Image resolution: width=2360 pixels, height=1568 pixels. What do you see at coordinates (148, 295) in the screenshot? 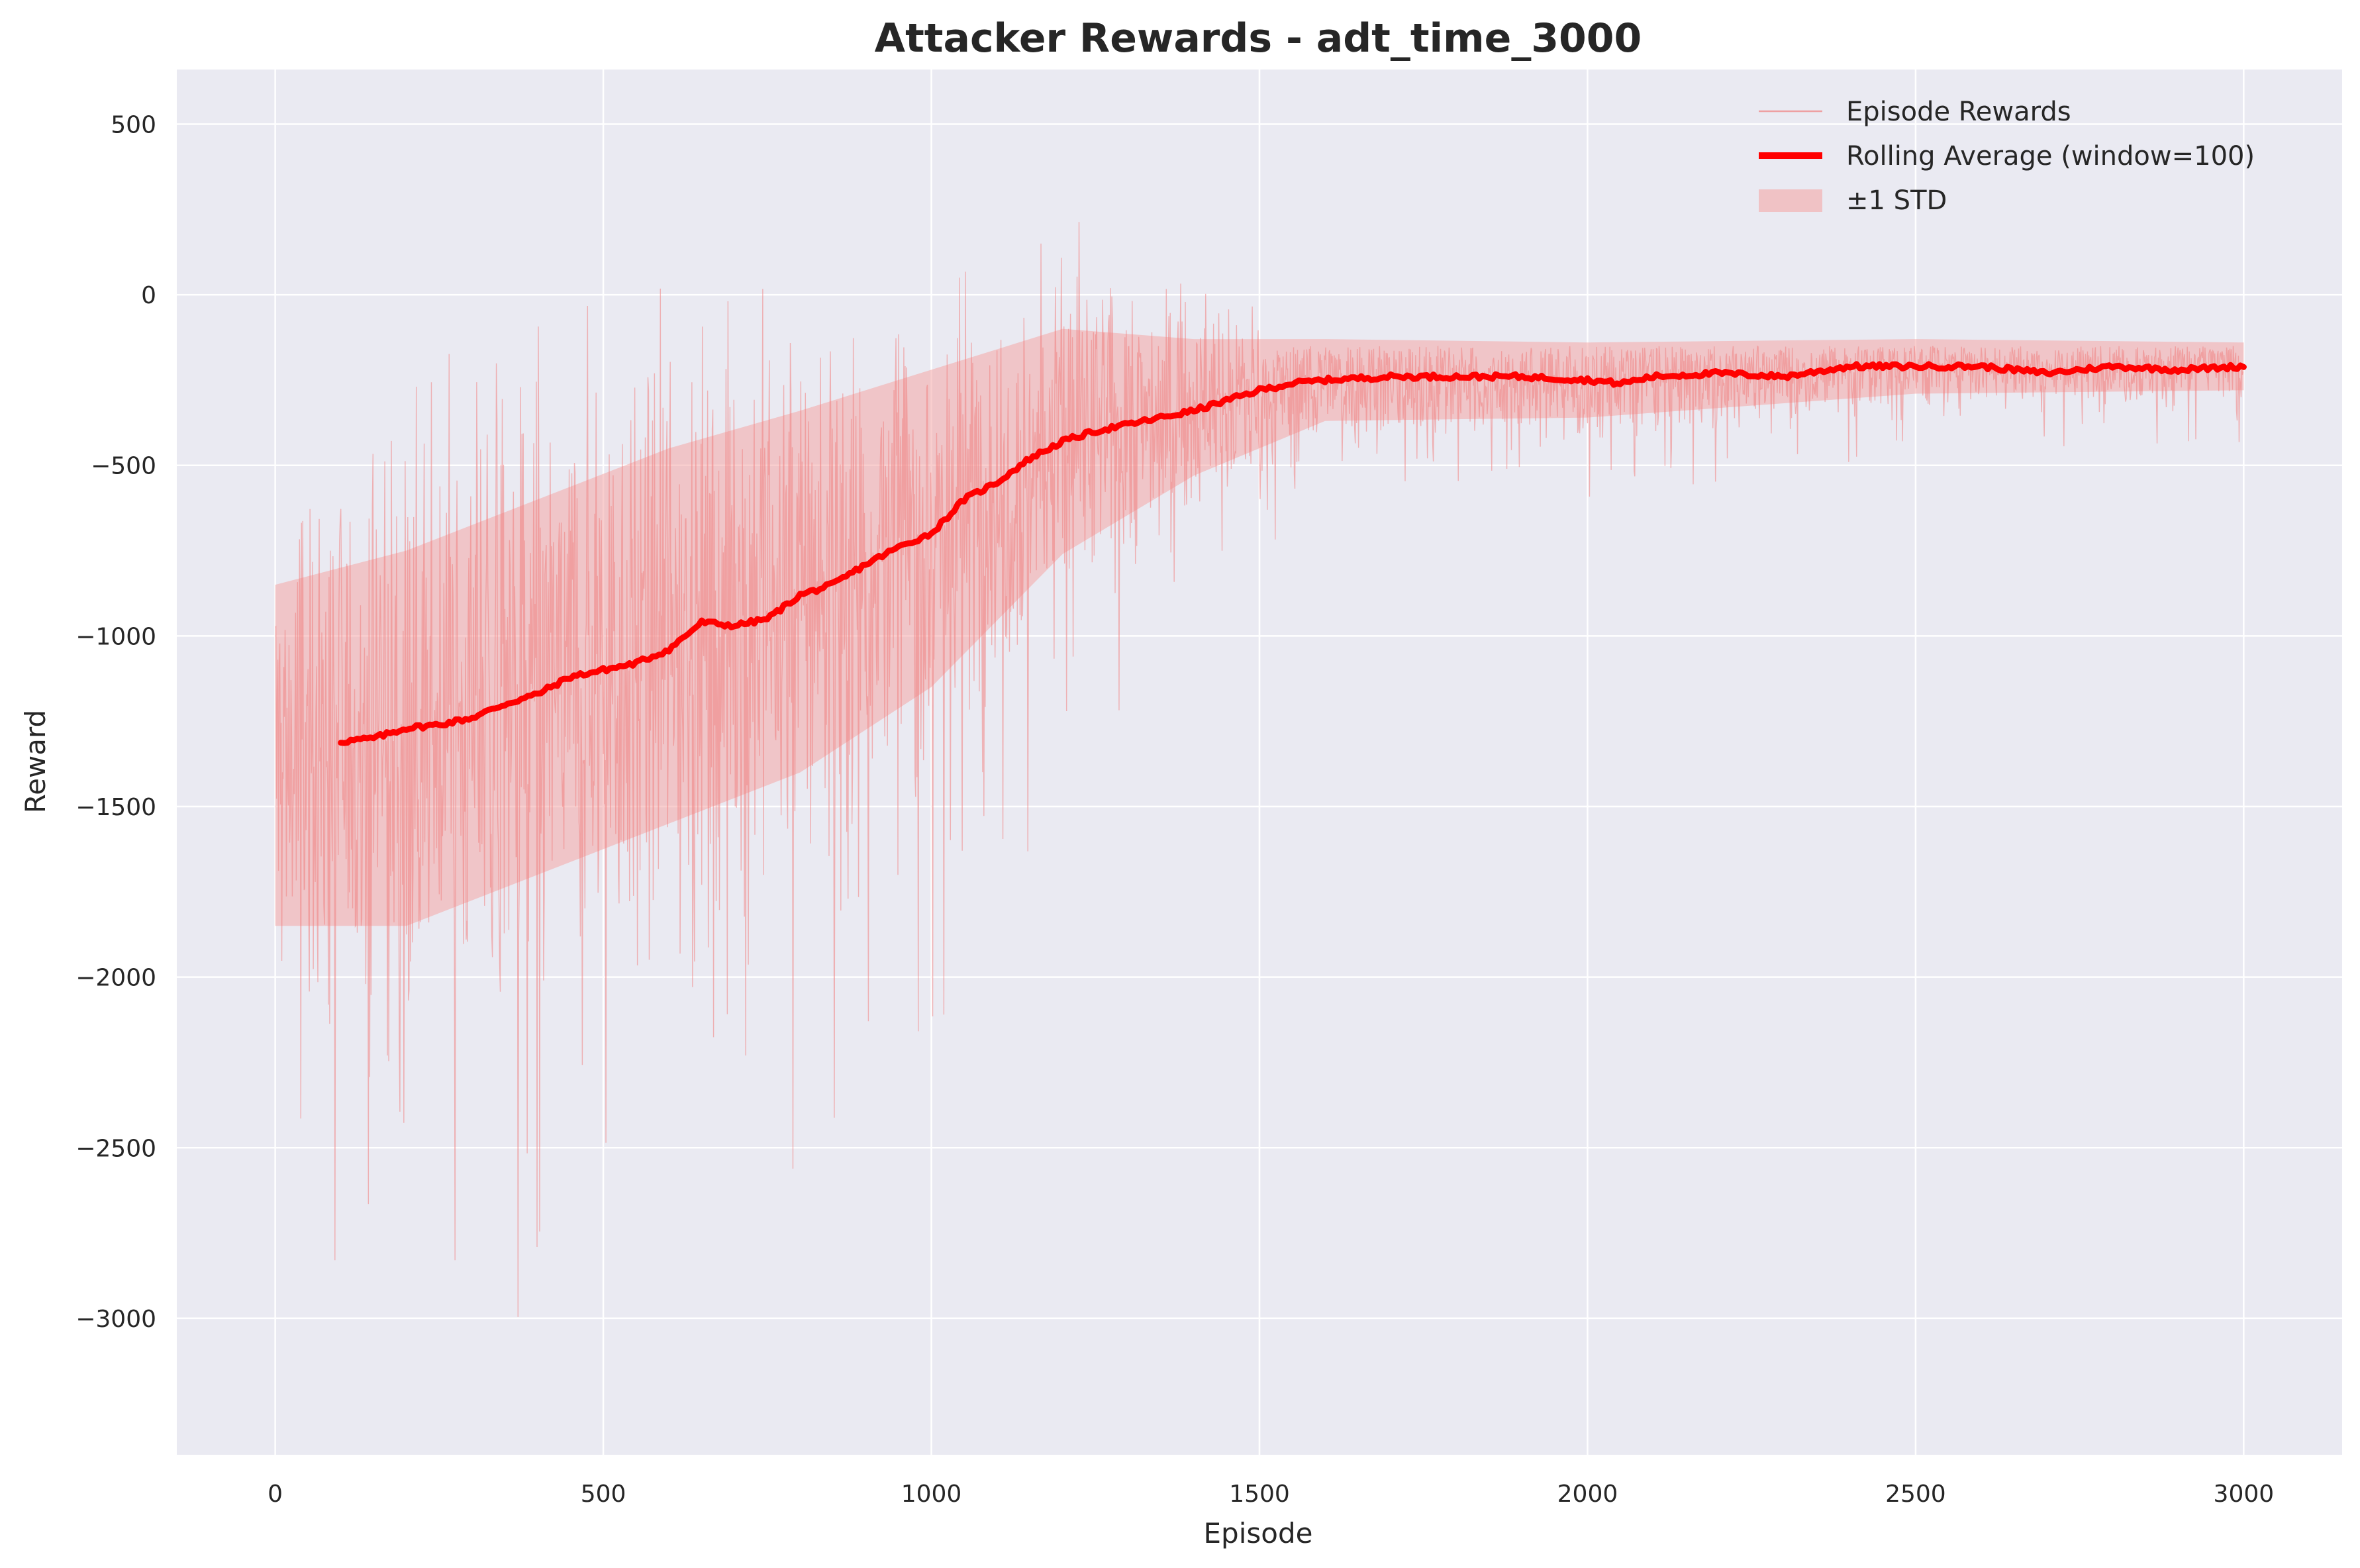
I see `y-tick-label: 0` at bounding box center [148, 295].